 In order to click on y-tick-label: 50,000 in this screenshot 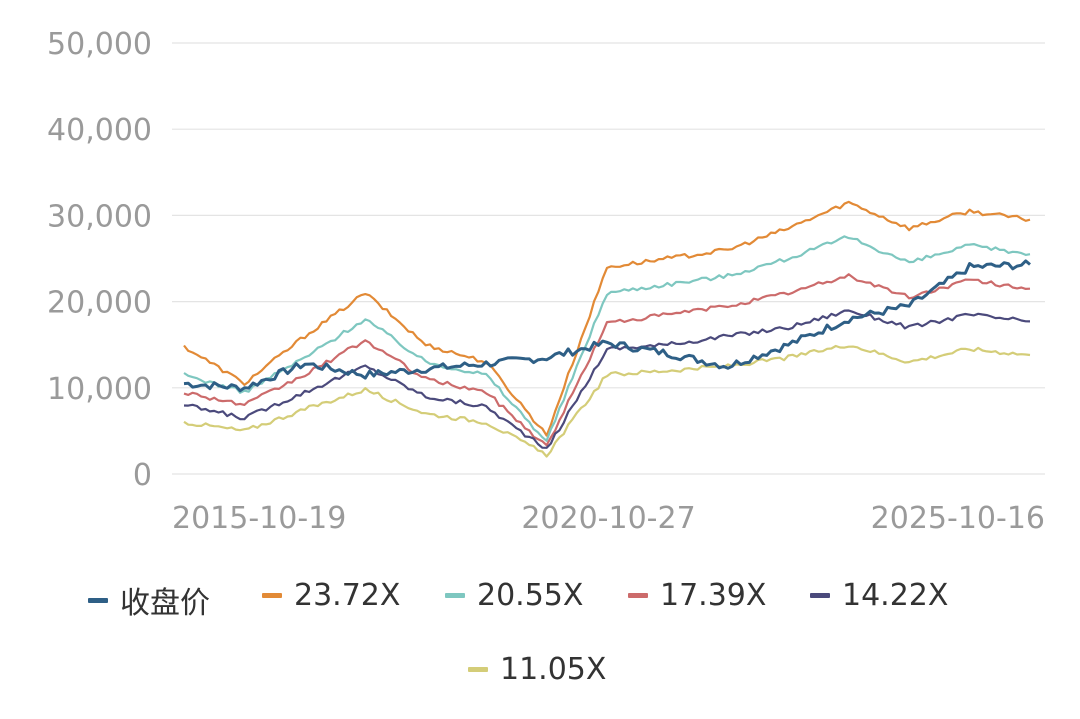, I will do `click(99, 44)`.